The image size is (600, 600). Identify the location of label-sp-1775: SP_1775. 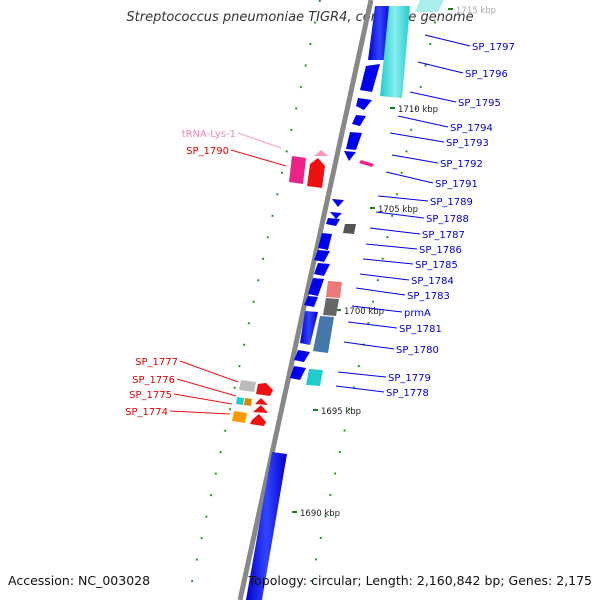
(150, 395).